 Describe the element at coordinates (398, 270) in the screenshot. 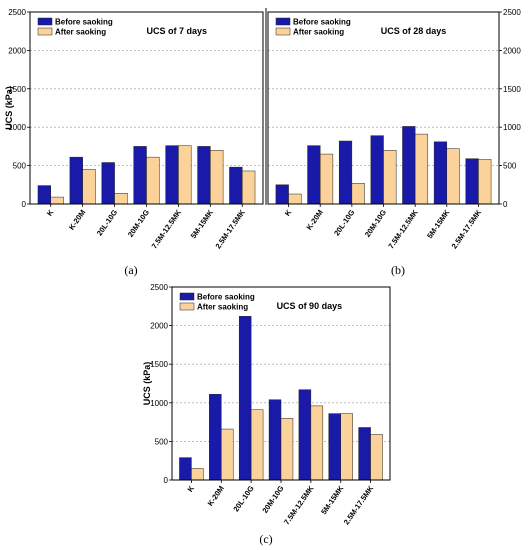

I see `panel-label: (b)` at that location.